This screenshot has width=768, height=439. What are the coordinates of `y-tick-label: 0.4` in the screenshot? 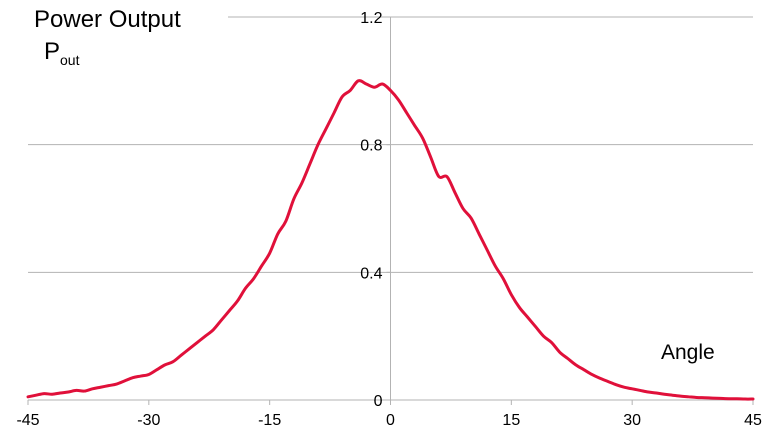 It's located at (371, 273).